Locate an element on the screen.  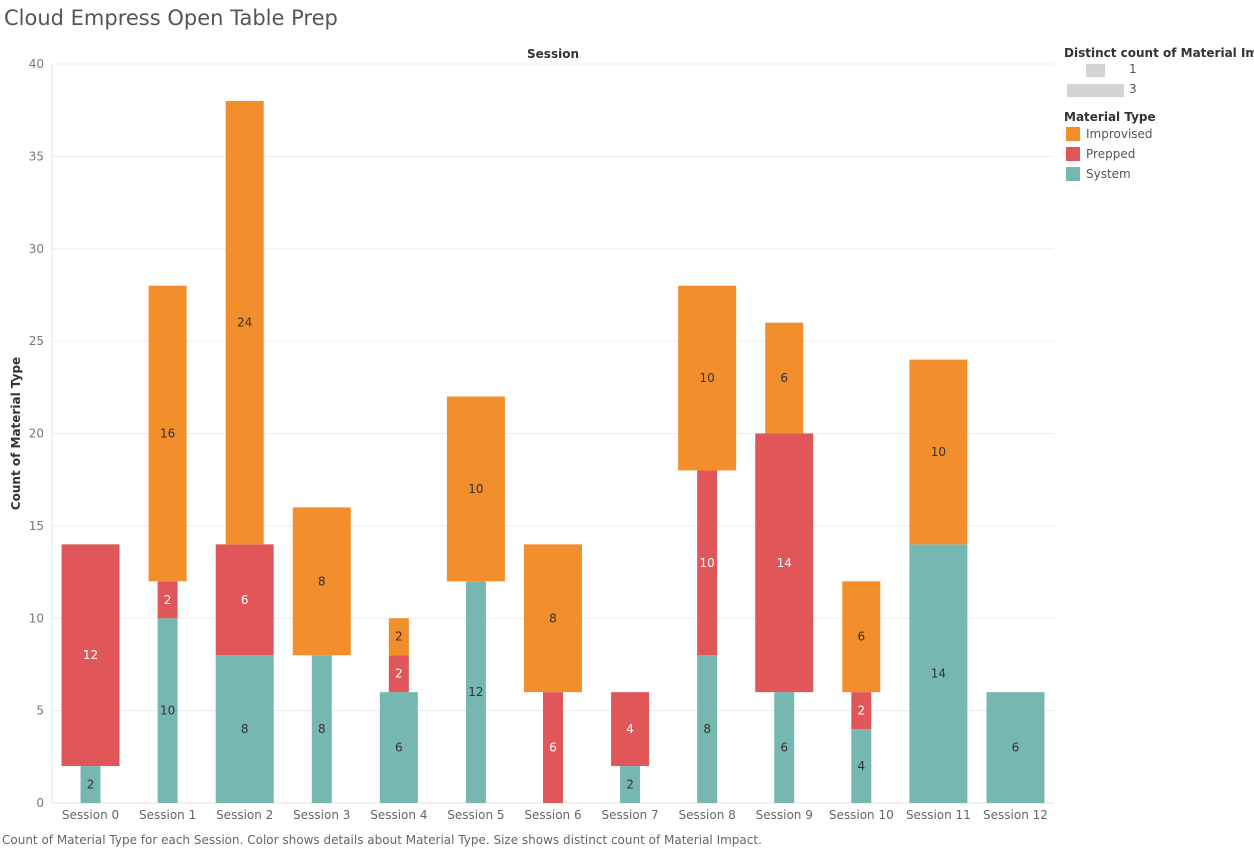
x-tick-label: Session 2 is located at coordinates (244, 815).